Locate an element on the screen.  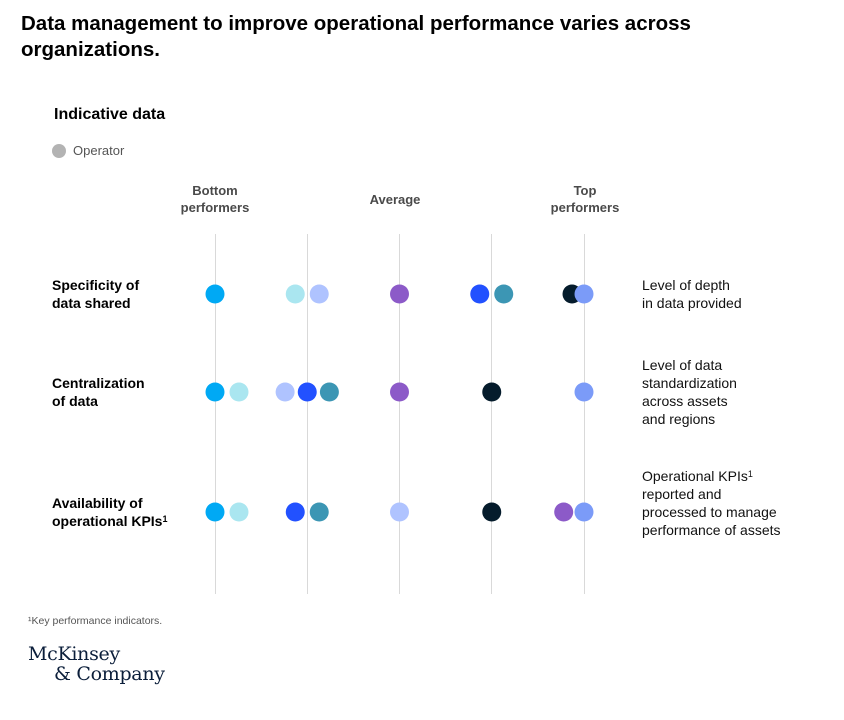
row-label-centralization: Centralization of data is located at coordinates (98, 392).